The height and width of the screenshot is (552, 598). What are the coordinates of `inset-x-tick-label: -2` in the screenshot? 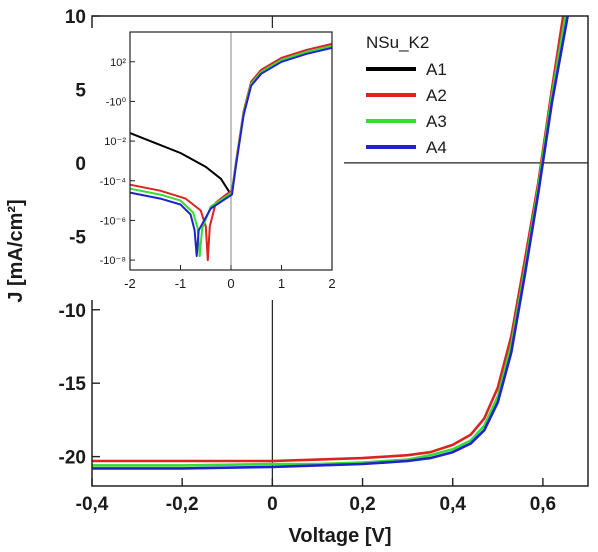 It's located at (130, 283).